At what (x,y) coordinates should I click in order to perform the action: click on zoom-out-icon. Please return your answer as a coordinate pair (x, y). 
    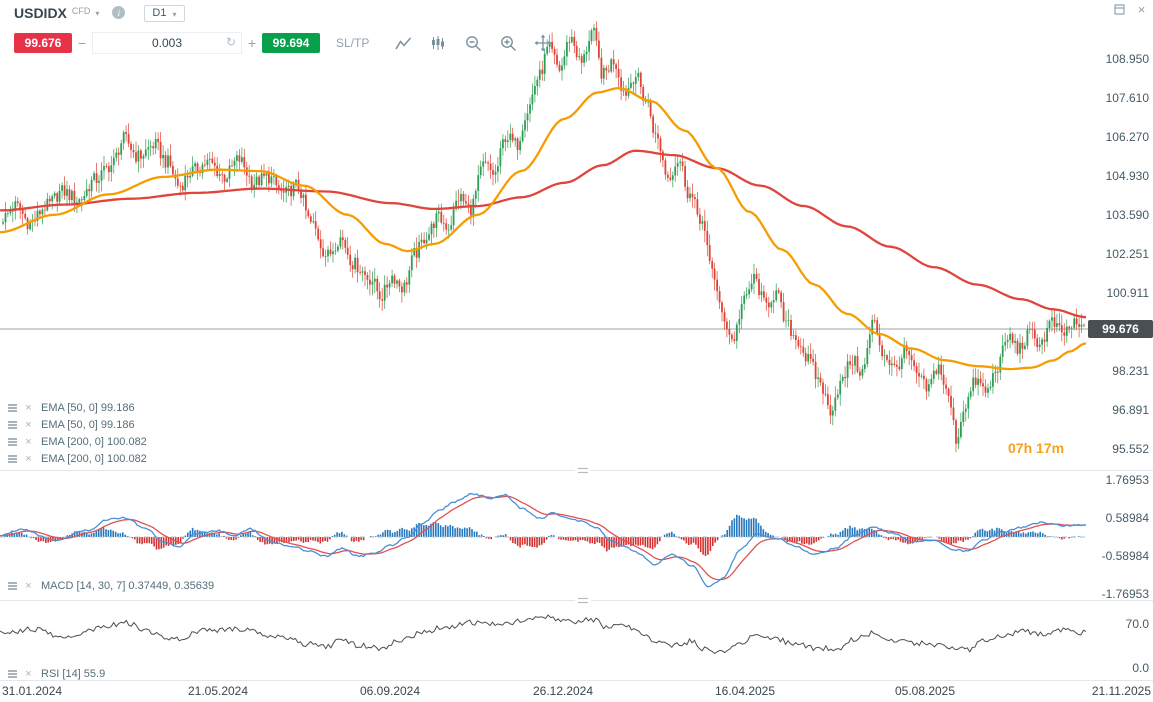
    Looking at the image, I should click on (473, 43).